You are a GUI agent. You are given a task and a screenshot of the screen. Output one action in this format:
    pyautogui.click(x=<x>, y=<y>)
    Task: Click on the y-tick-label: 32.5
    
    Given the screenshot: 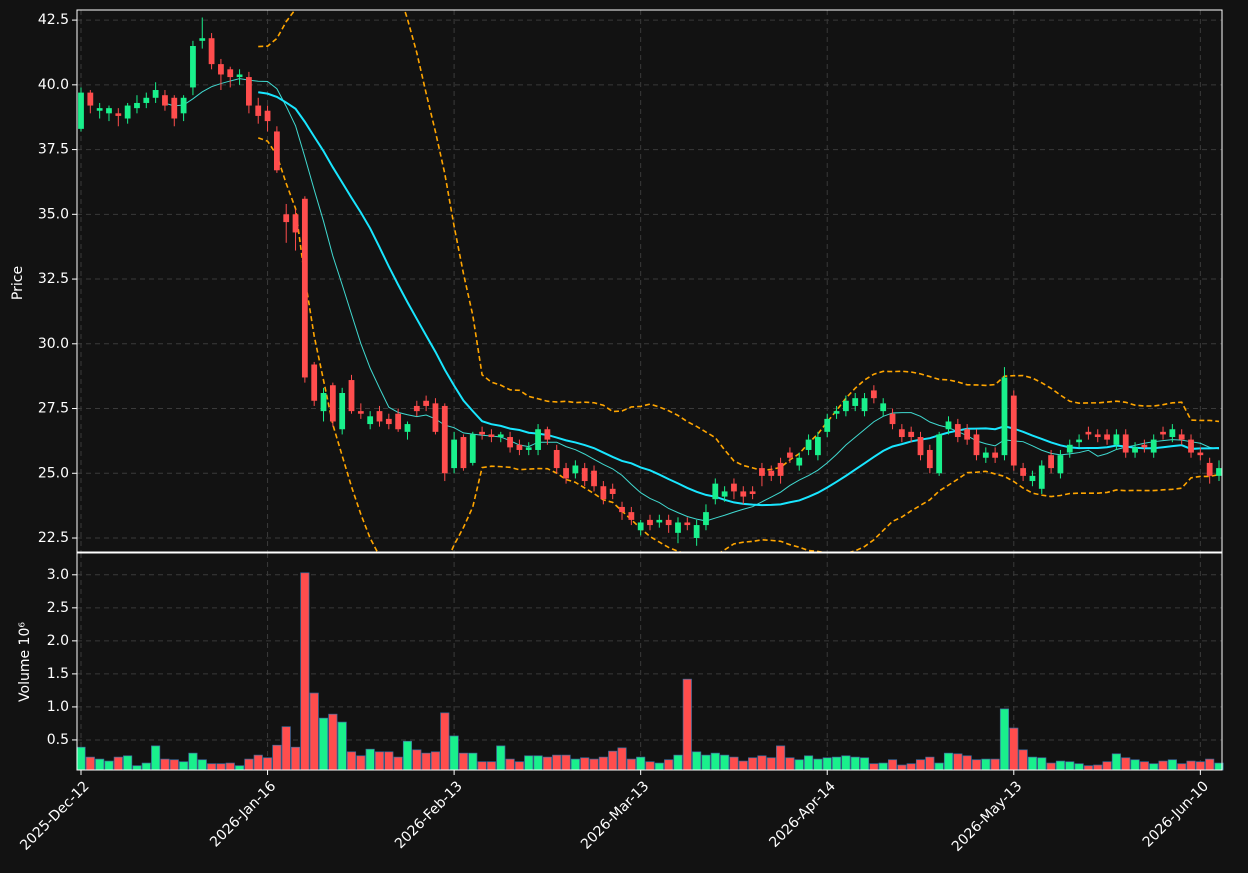 What is the action you would take?
    pyautogui.click(x=53, y=279)
    